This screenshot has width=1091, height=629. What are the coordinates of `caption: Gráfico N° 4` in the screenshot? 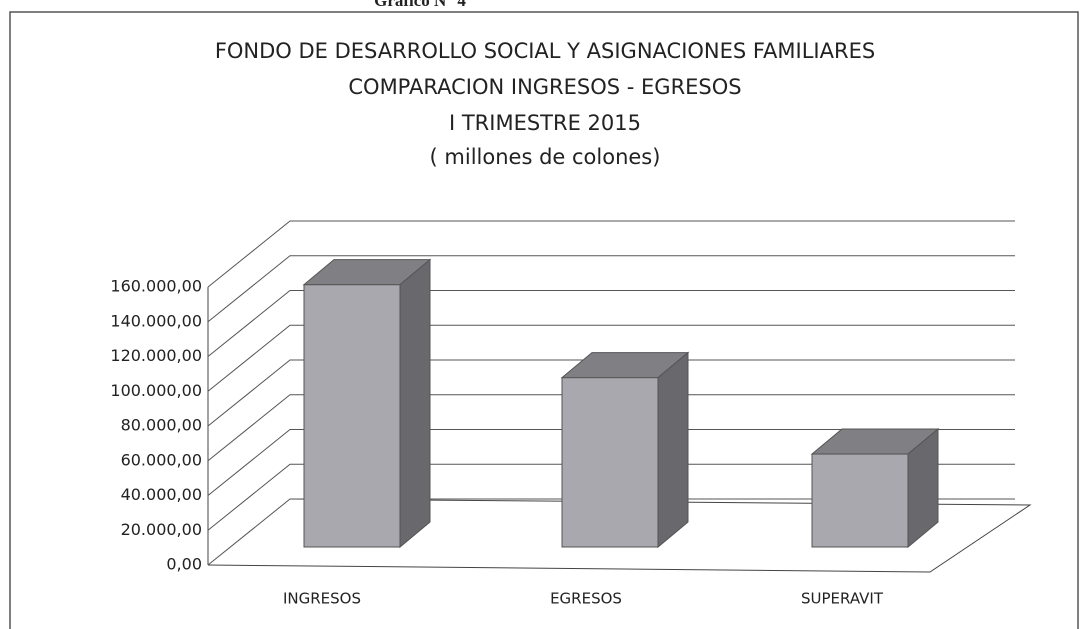 It's located at (420, 5).